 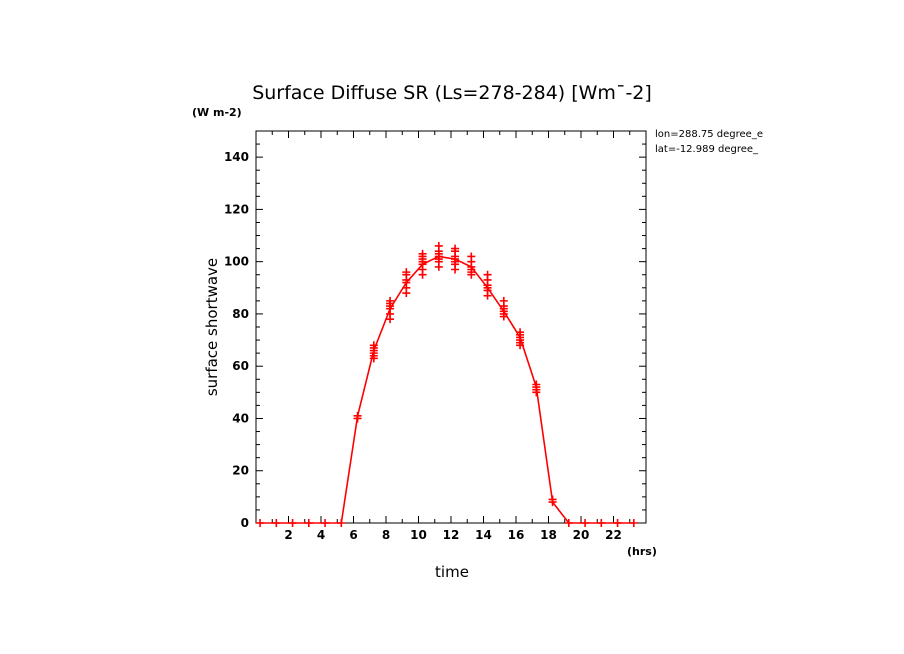 I want to click on y-unit-label: (W m-2), so click(x=217, y=112).